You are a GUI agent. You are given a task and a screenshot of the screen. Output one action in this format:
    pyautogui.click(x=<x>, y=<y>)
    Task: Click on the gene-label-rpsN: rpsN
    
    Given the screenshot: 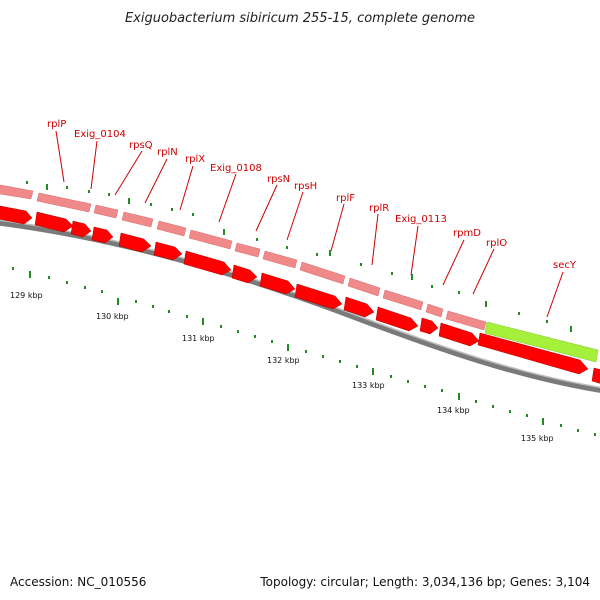 What is the action you would take?
    pyautogui.click(x=278, y=179)
    